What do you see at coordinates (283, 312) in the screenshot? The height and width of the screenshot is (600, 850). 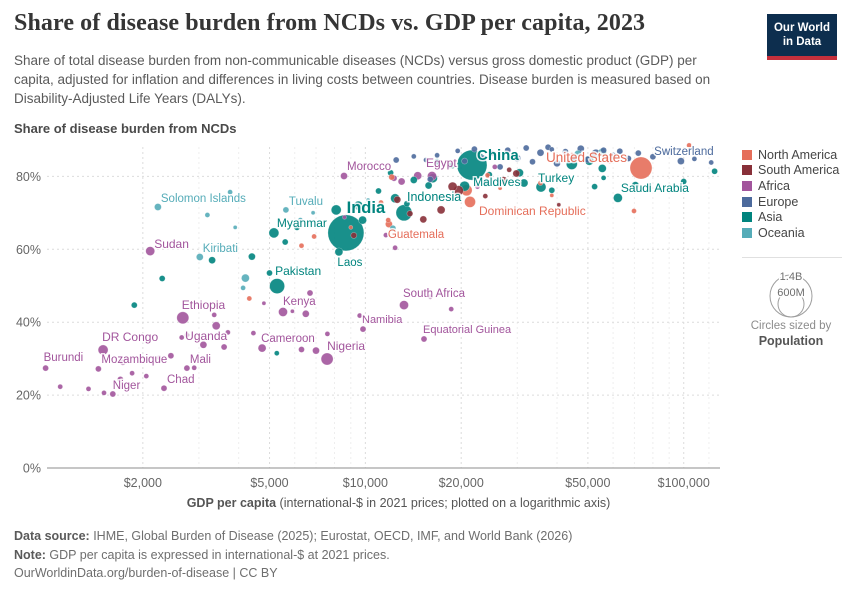 I see `data-point-kenya` at bounding box center [283, 312].